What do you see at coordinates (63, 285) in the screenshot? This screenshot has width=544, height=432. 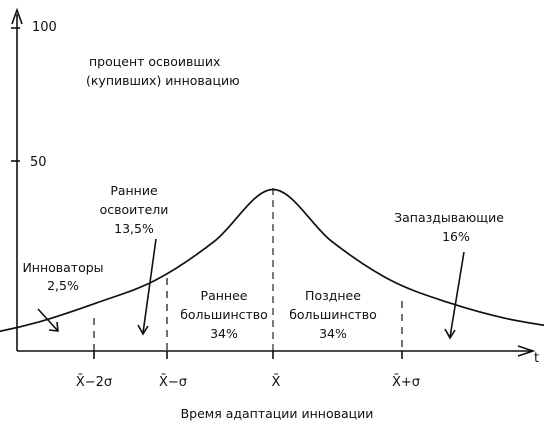 I see `segment-innovators-share: 2,5%` at bounding box center [63, 285].